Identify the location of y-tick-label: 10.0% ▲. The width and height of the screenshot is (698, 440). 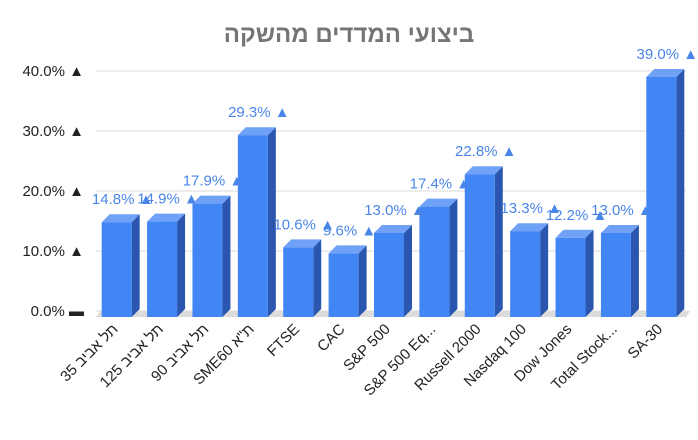
(53, 251).